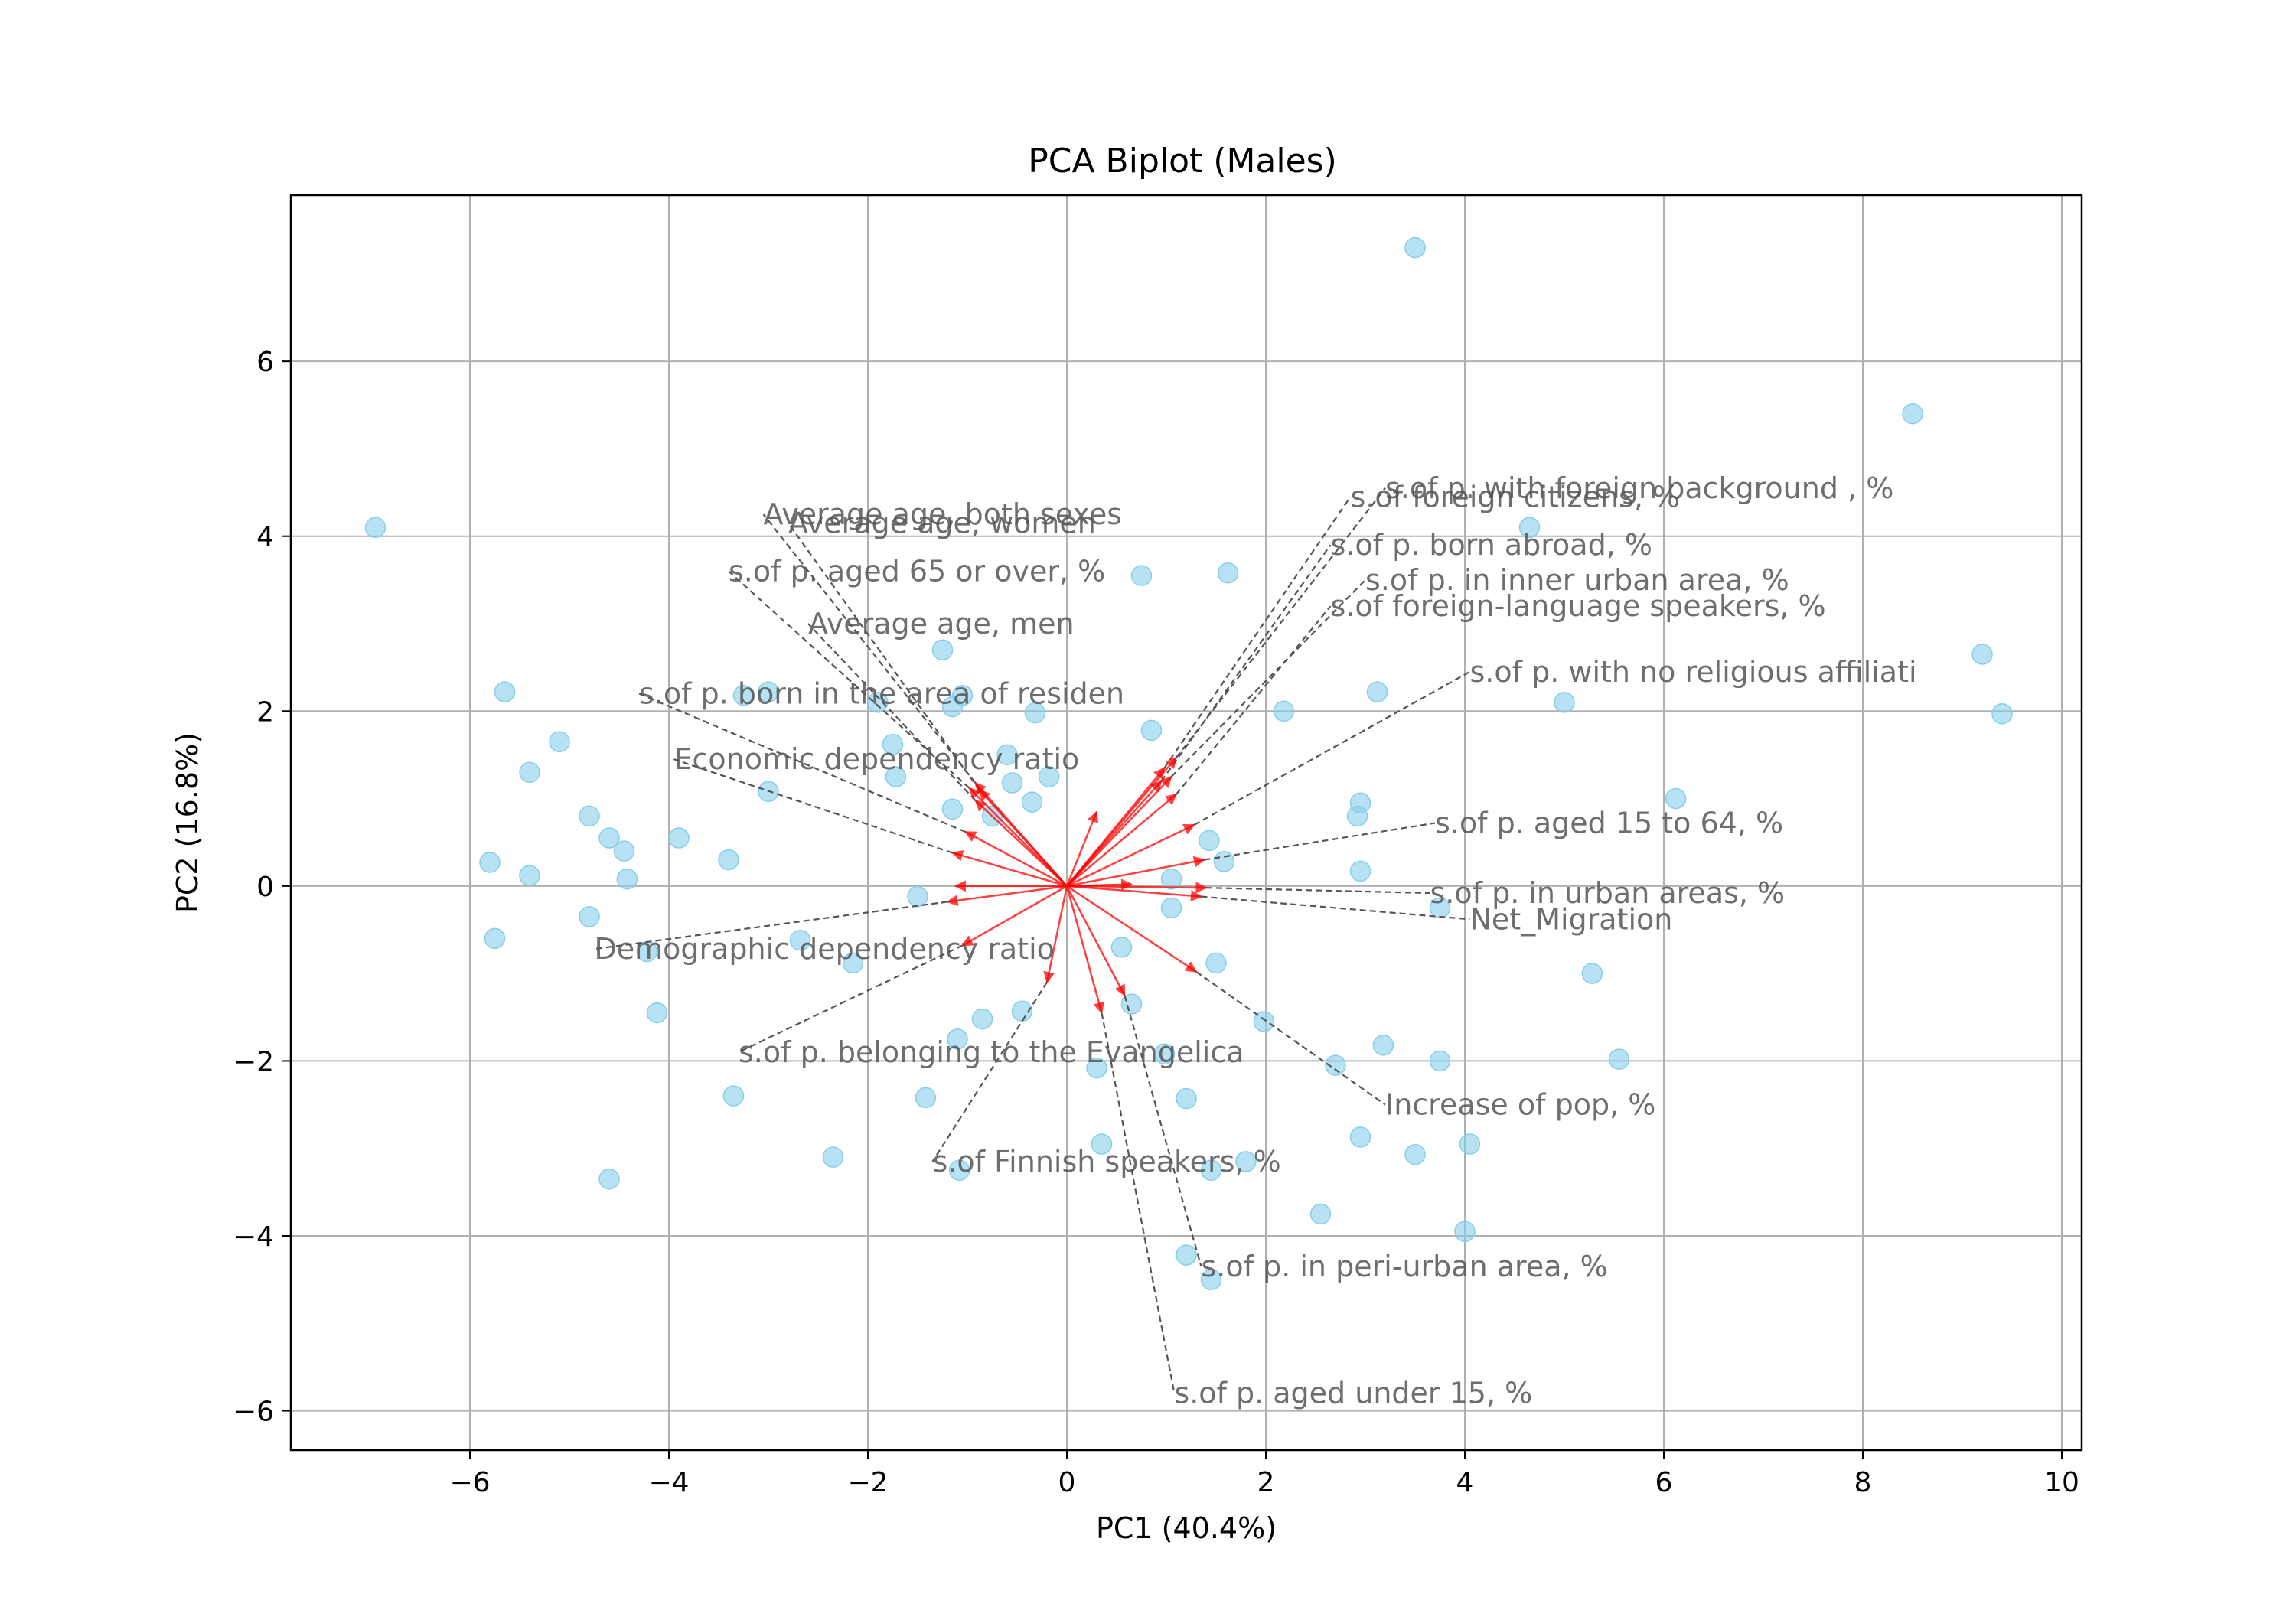  I want to click on y-tick-label: −2, so click(253, 1061).